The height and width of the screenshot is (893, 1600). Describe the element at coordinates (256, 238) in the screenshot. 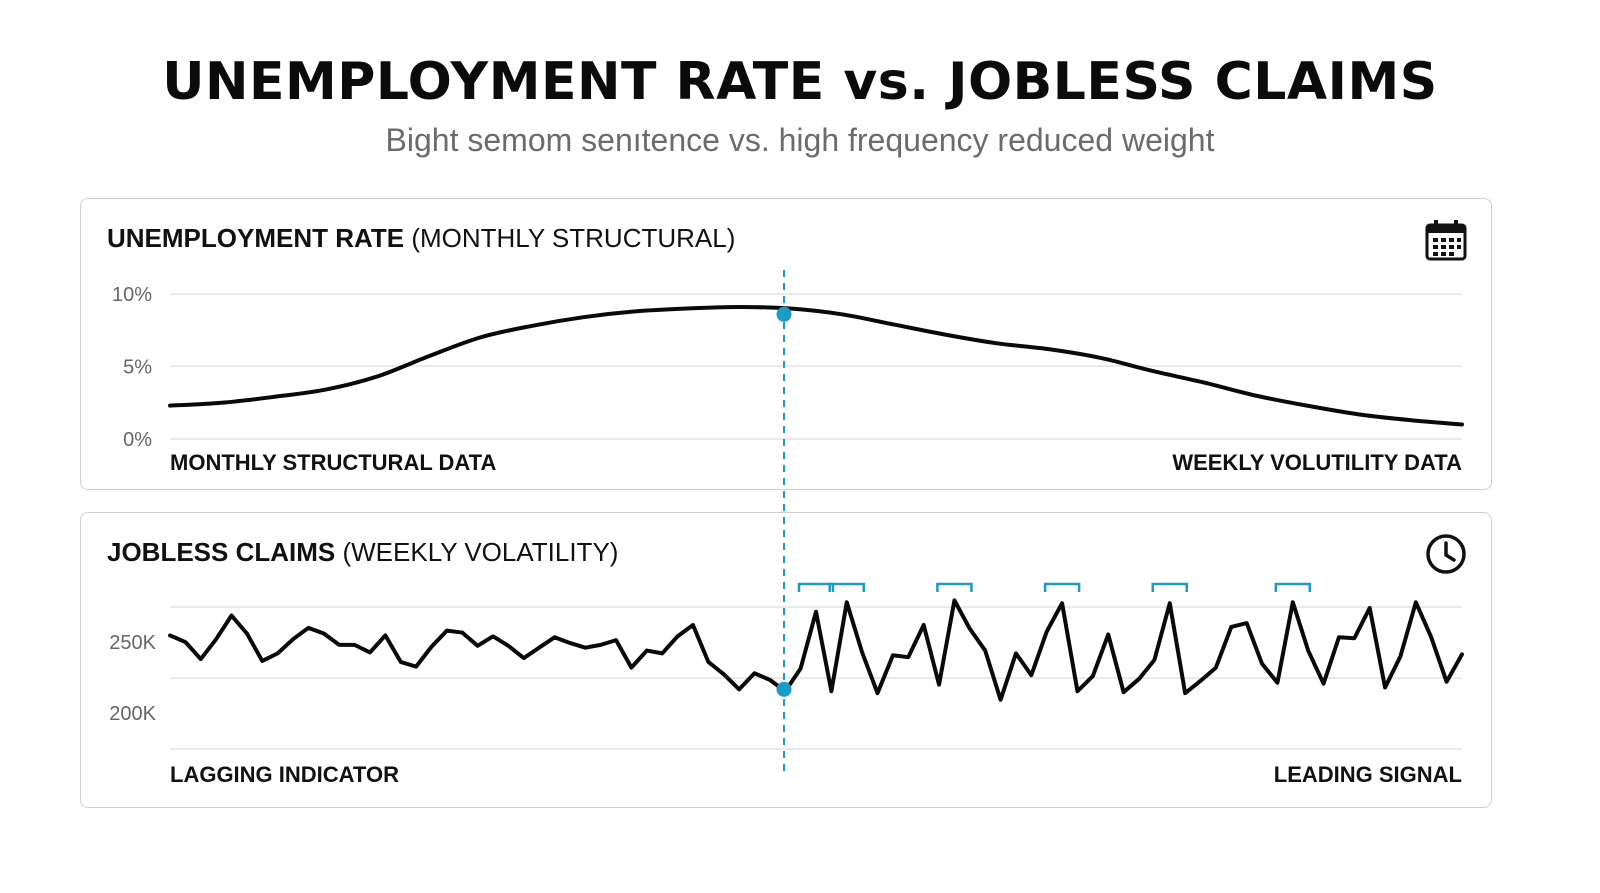

I see `unemployment-title-bold: UNEMPLOYMENT RATE` at that location.